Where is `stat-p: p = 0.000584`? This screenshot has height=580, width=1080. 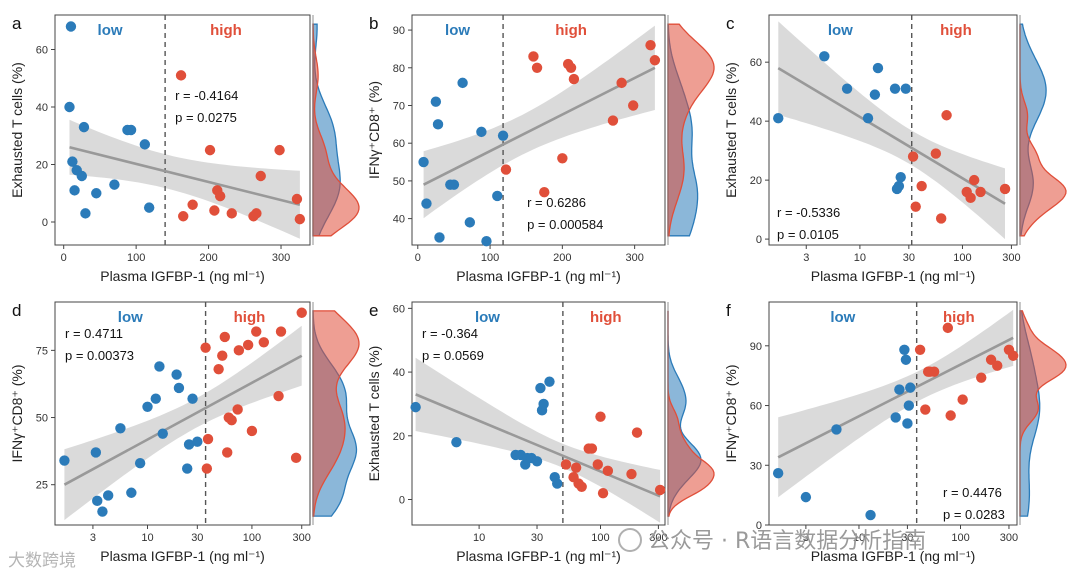
stat-p: p = 0.000584 is located at coordinates (565, 224).